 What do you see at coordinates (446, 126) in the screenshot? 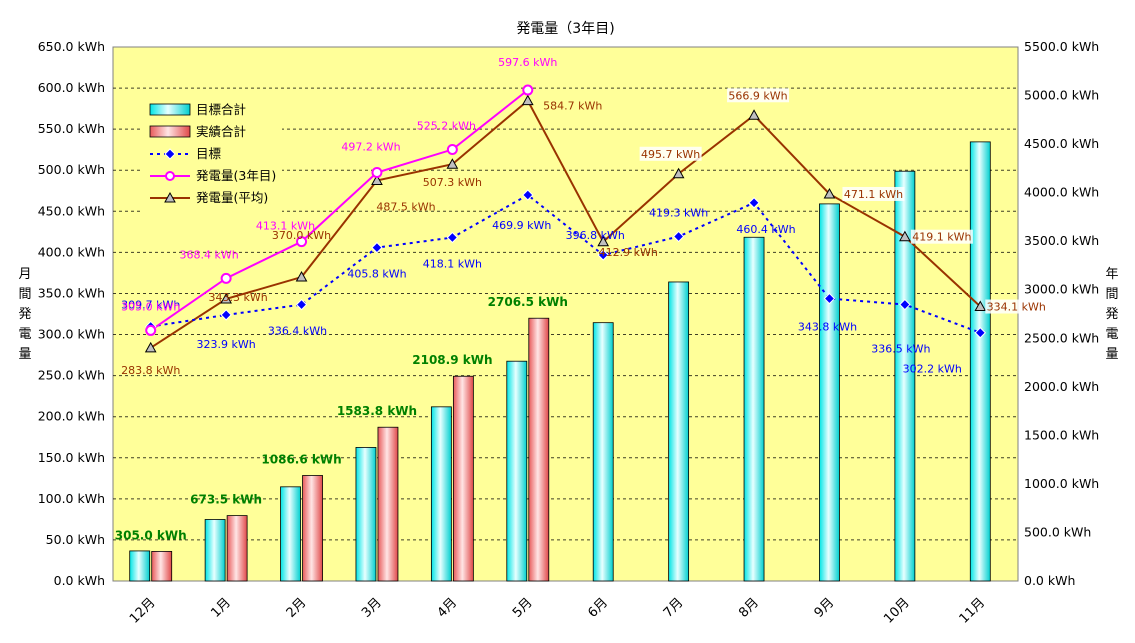
I see `data-label-gen-year3: 525.2 kWh` at bounding box center [446, 126].